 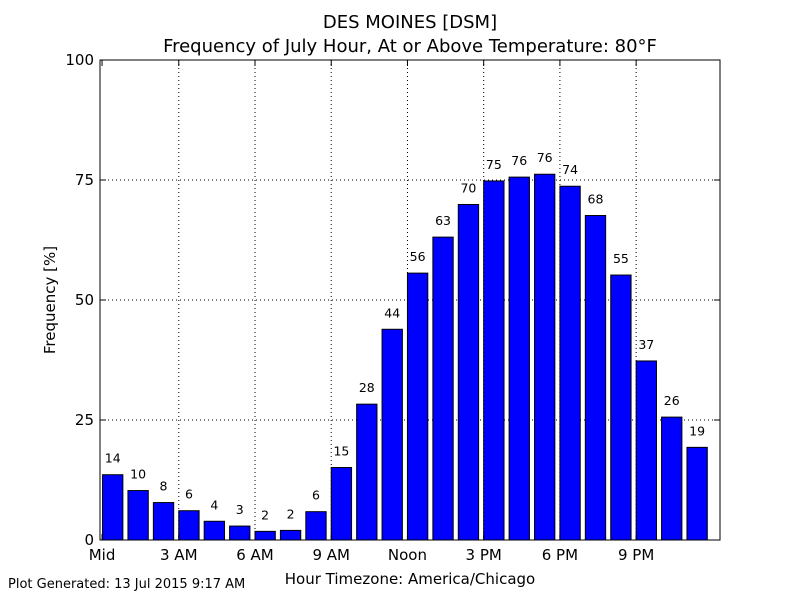 I want to click on bar-value-label: 28, so click(x=367, y=387).